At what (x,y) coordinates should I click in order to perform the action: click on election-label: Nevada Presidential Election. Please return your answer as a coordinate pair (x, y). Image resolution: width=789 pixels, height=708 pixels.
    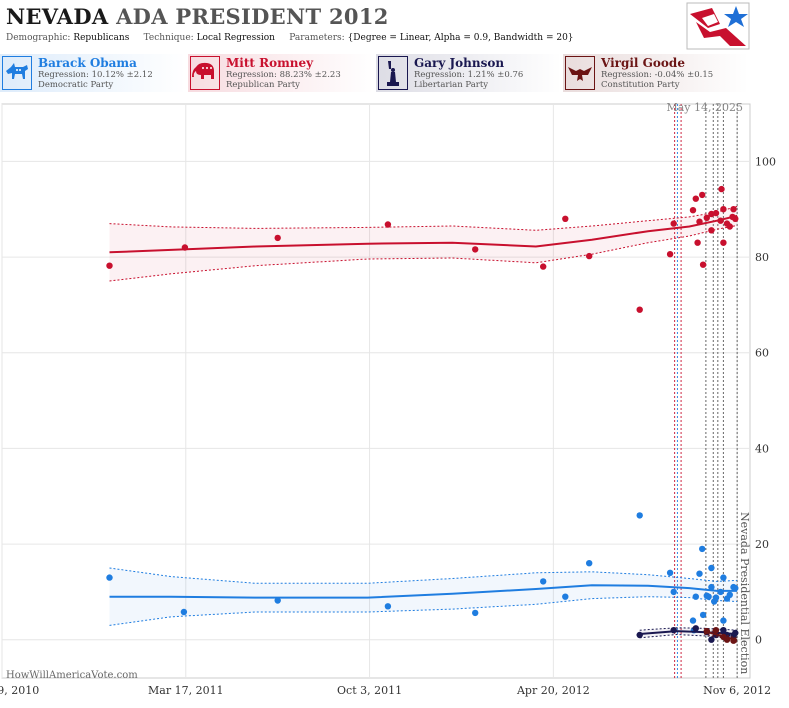
    Looking at the image, I should click on (744, 593).